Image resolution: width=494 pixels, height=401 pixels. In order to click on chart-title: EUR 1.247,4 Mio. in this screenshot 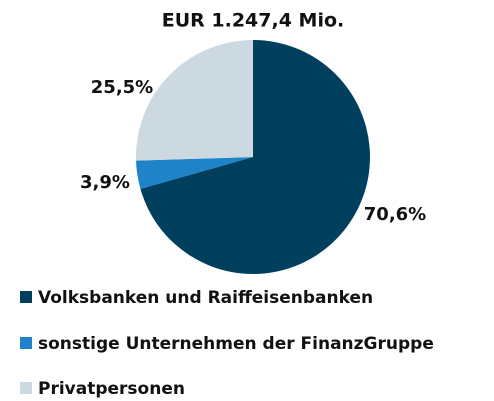, I will do `click(253, 21)`.